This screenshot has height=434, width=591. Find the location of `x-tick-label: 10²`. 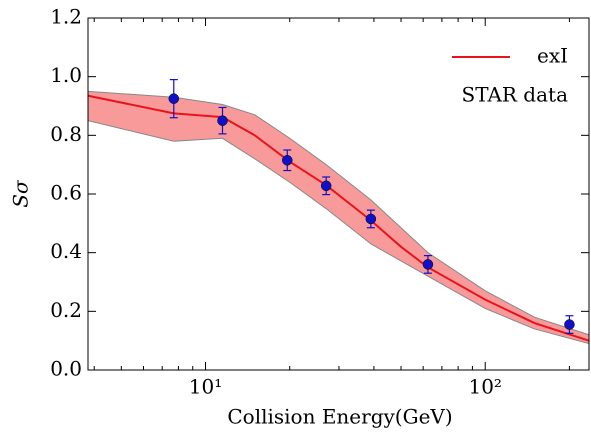

x-tick-label: 10² is located at coordinates (484, 387).